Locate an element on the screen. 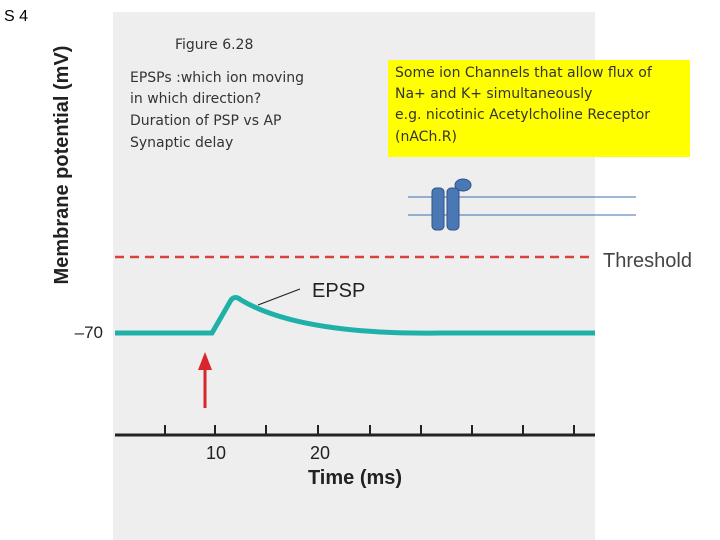 The image size is (720, 540). x-ticks is located at coordinates (369, 430).